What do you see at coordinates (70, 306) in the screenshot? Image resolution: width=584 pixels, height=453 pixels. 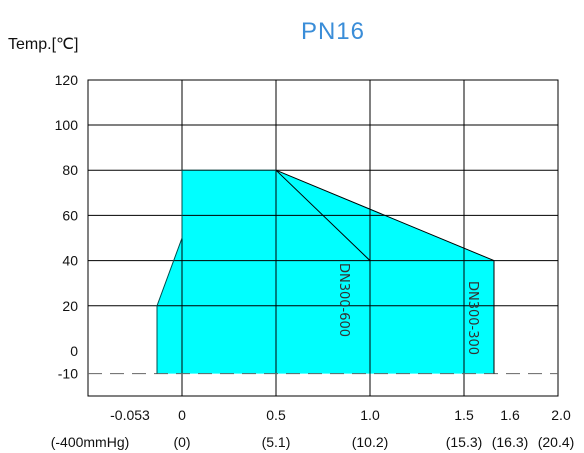 I see `y-tick-label: 20` at bounding box center [70, 306].